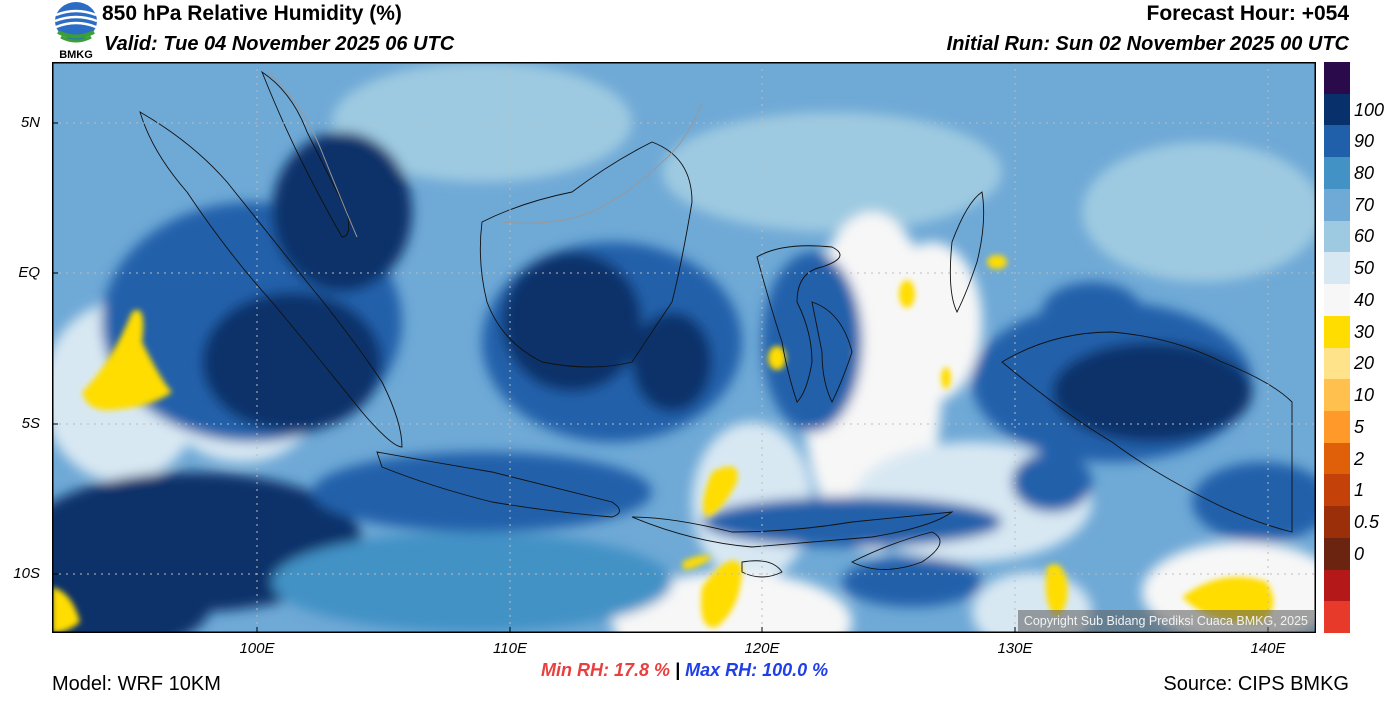  Describe the element at coordinates (76, 55) in the screenshot. I see `logo-text: BMKG` at that location.